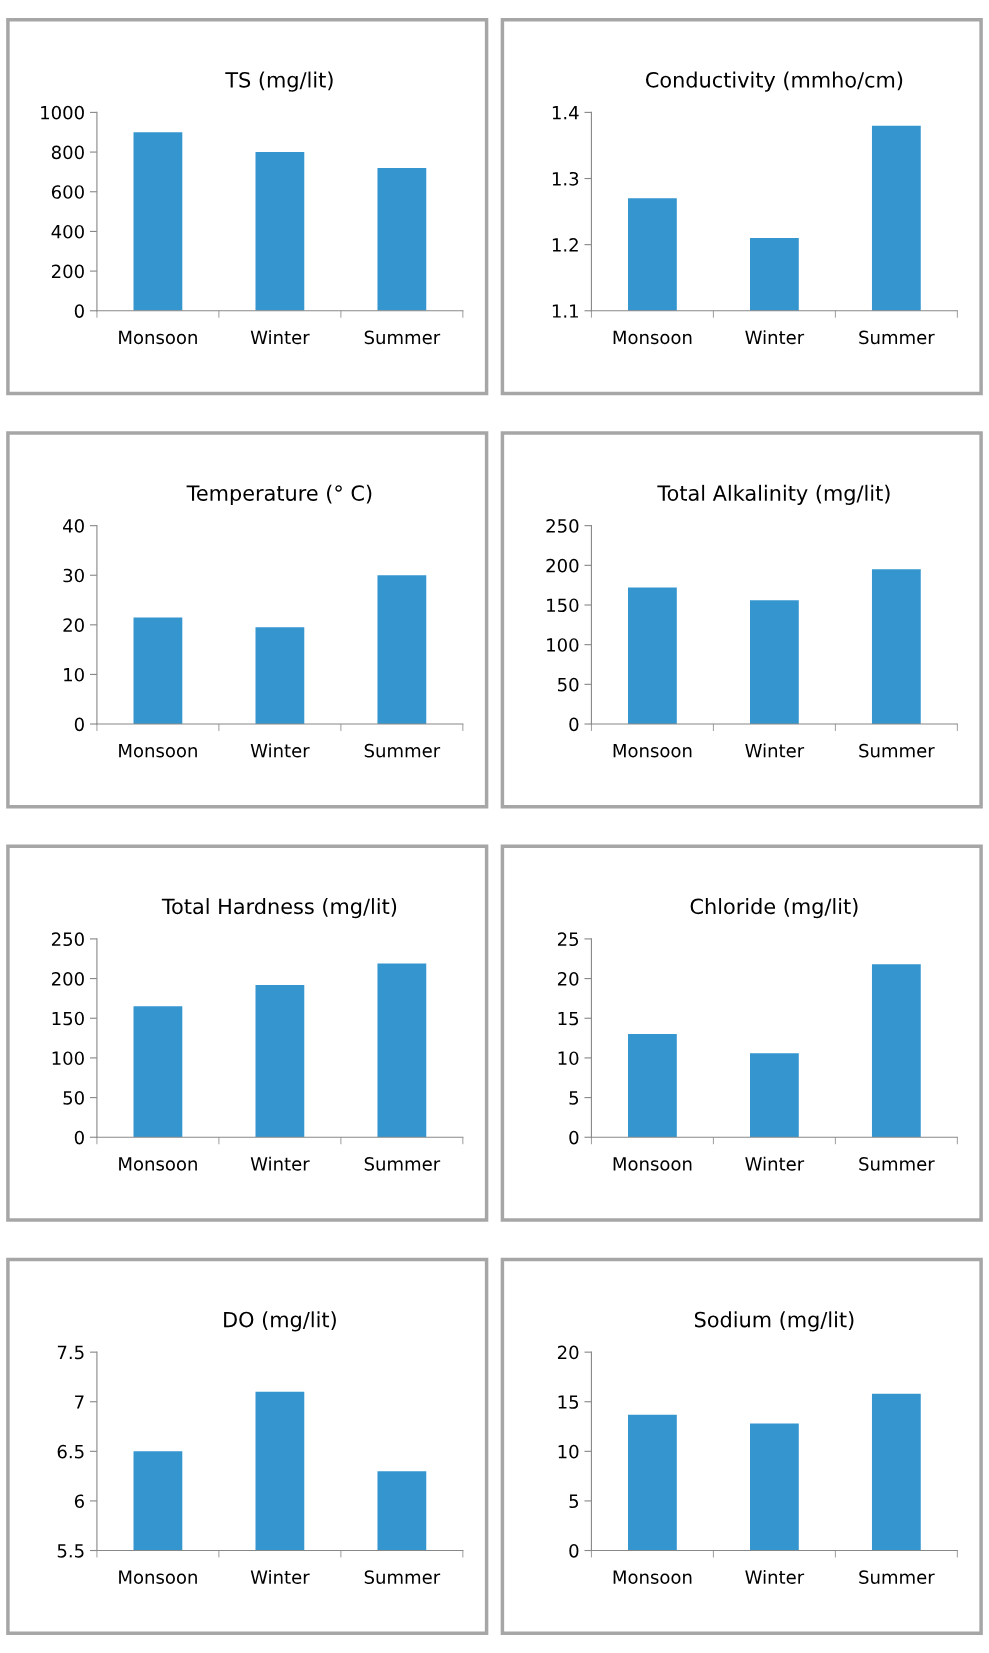 The image size is (989, 1653). Describe the element at coordinates (67, 192) in the screenshot. I see `y-tick-label: 600` at that location.